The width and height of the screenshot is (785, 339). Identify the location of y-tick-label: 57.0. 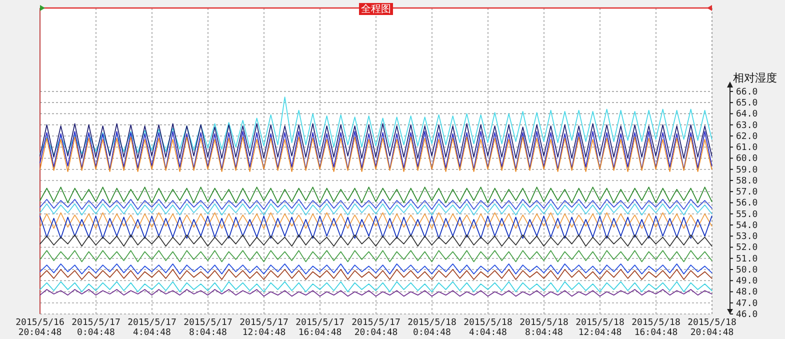
(747, 193).